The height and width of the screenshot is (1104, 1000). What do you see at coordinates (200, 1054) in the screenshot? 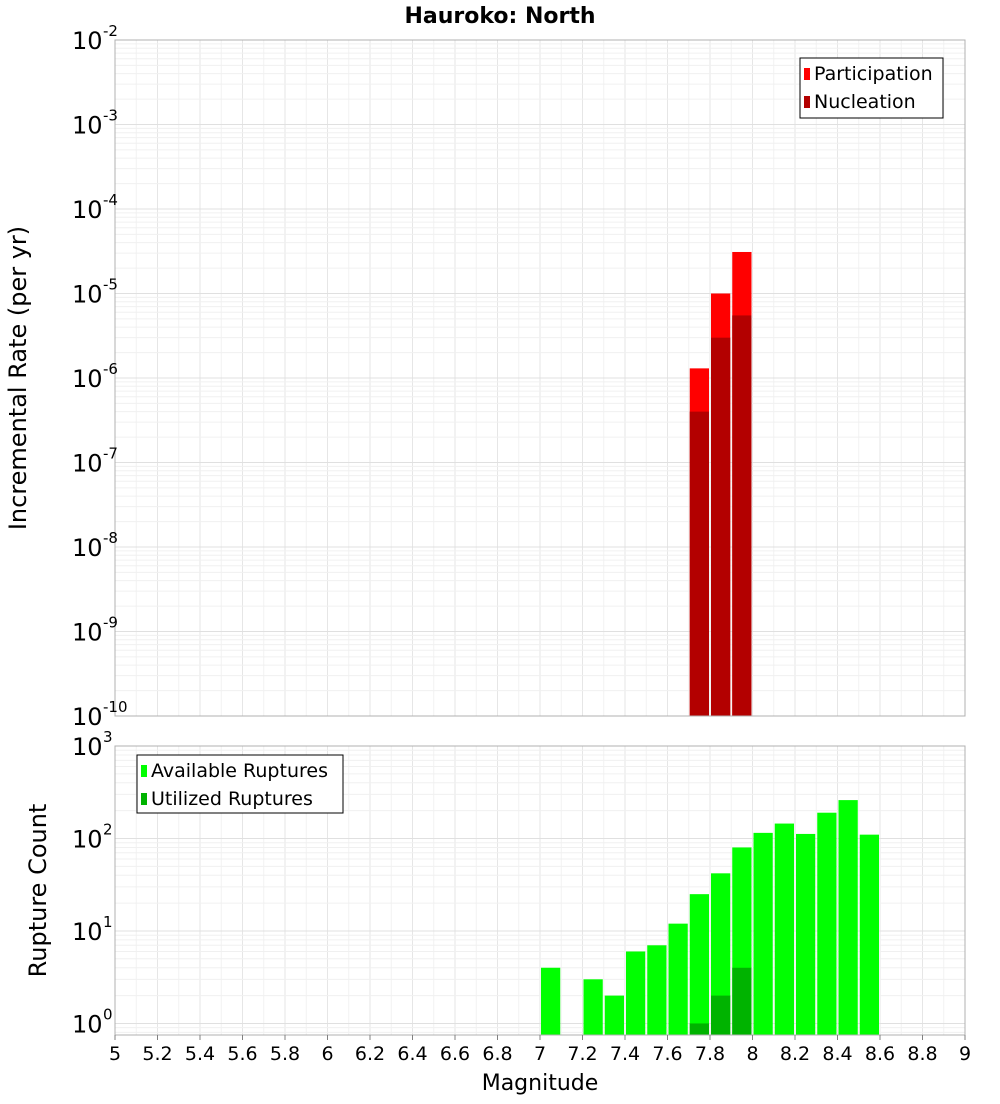
I see `x-tick-label: 5.4` at bounding box center [200, 1054].